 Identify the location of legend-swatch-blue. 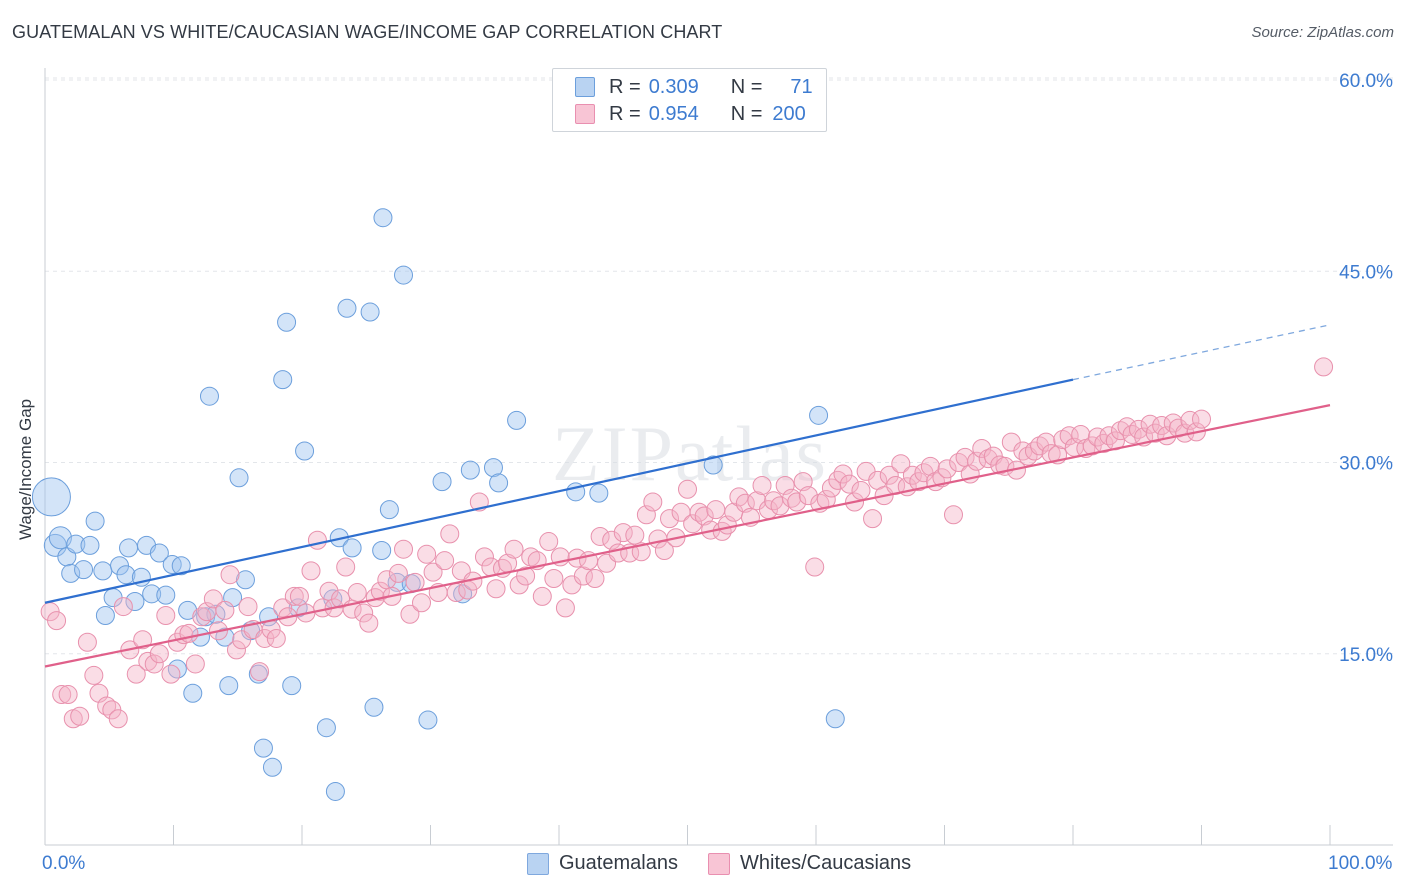
(585, 87).